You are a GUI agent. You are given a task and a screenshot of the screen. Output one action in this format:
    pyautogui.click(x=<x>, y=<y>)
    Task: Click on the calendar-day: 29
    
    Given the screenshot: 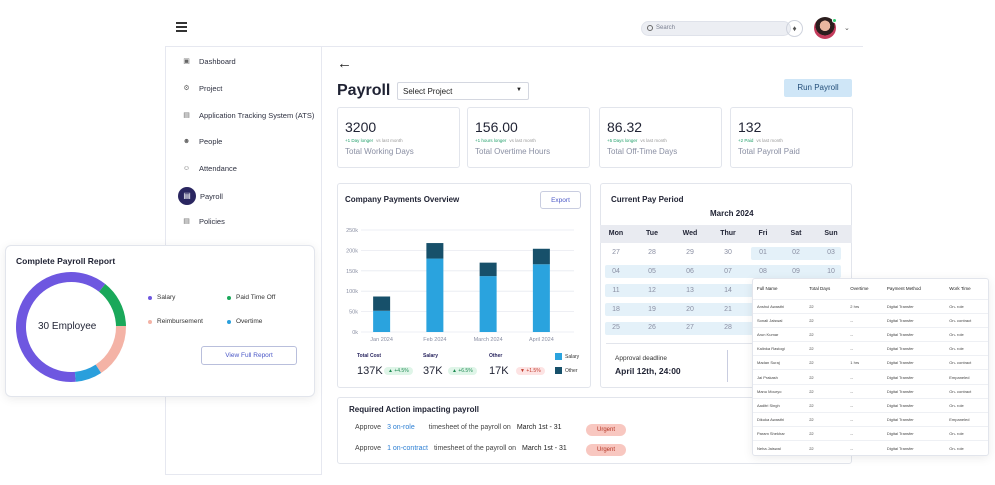 What is the action you would take?
    pyautogui.click(x=690, y=252)
    